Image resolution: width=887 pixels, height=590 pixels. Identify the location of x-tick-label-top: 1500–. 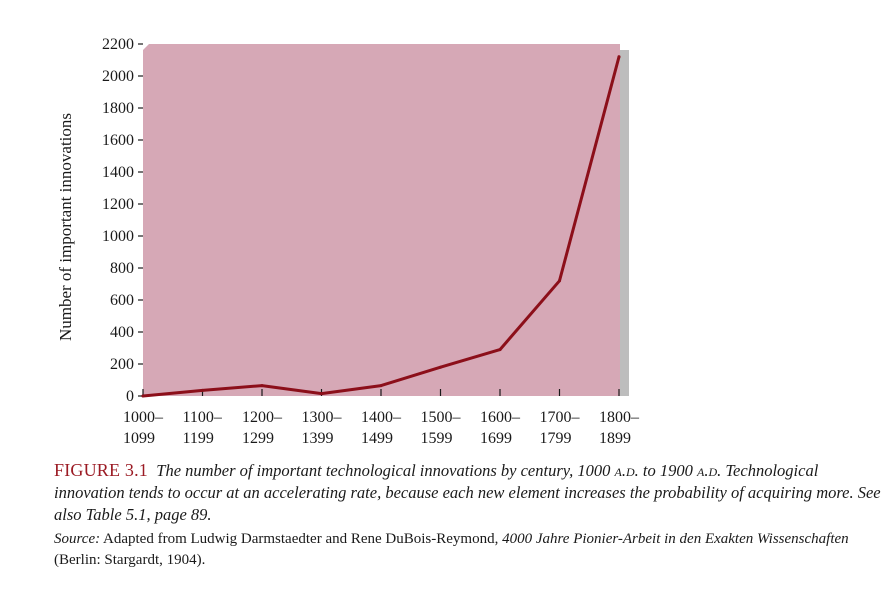
(441, 417).